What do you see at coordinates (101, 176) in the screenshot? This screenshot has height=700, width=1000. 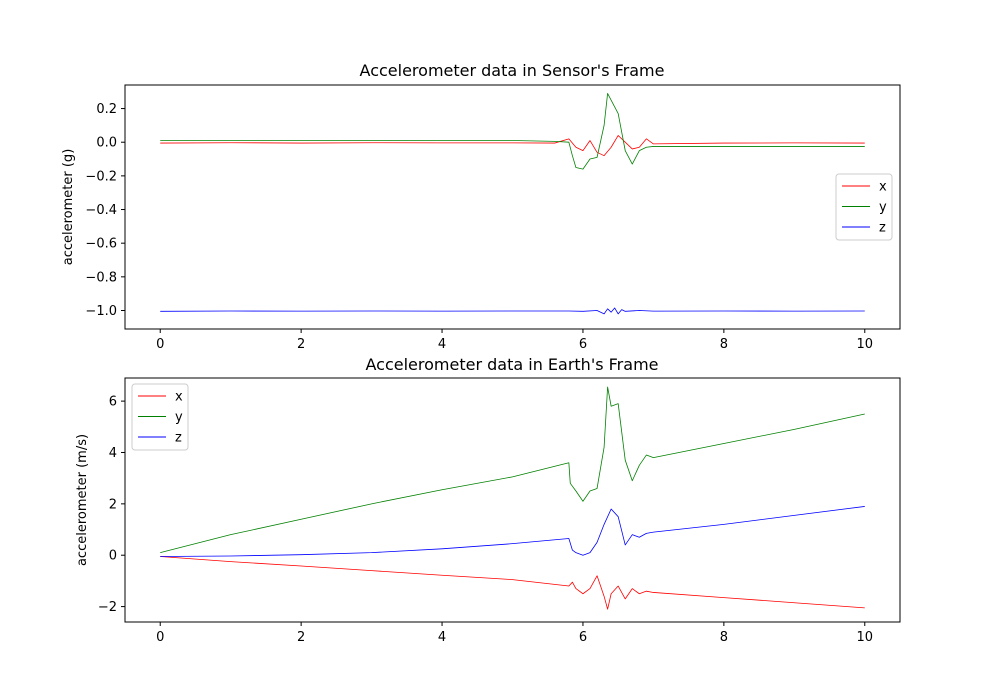 I see `y-tick-label: −0.2` at bounding box center [101, 176].